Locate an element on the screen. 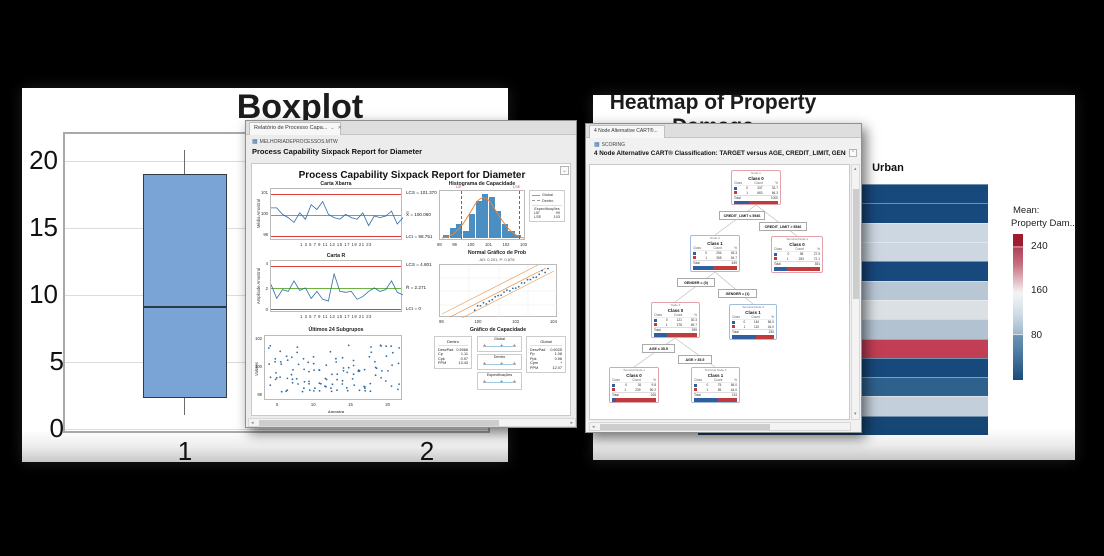 This screenshot has width=1104, height=556. prob-subtitle: AD: 0.201, P: 0.878 is located at coordinates (497, 259).